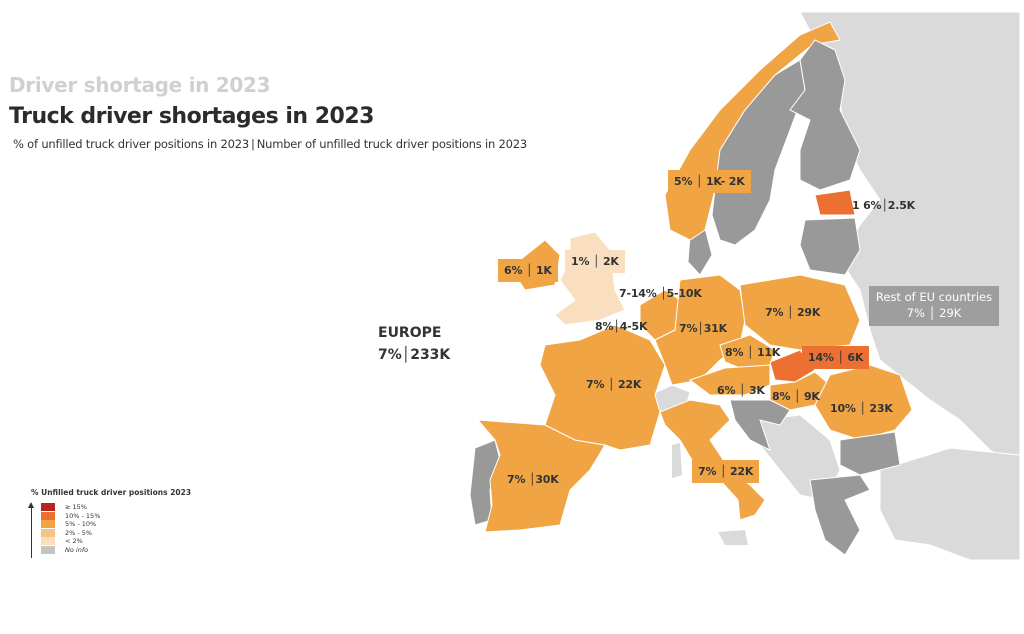 The image size is (1024, 634). I want to click on label-slovakia: 14% │ 6K, so click(836, 357).